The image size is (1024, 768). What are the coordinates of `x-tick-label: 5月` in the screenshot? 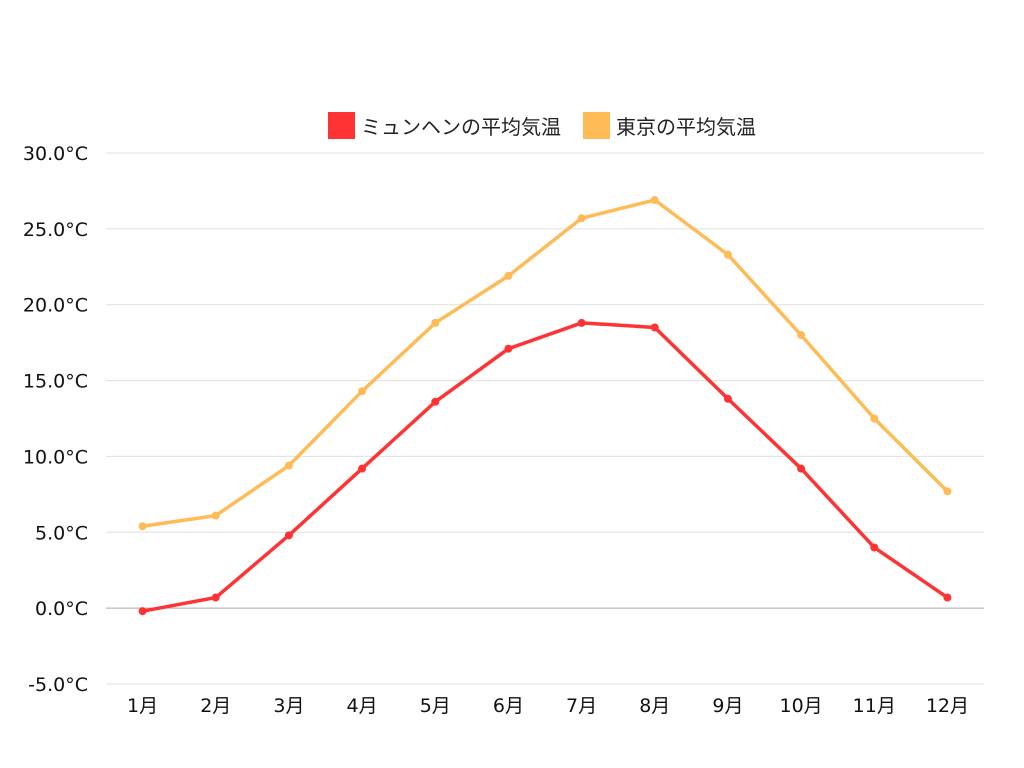 It's located at (435, 706).